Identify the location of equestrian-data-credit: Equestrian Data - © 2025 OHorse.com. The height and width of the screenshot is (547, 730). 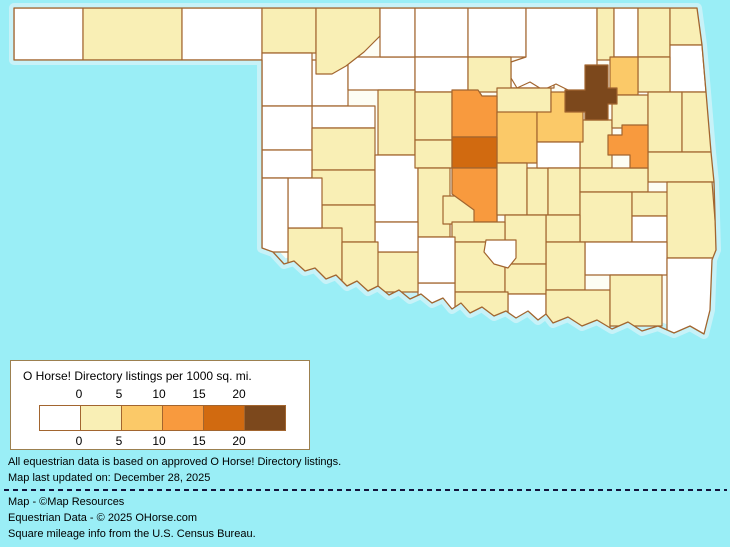
(103, 518).